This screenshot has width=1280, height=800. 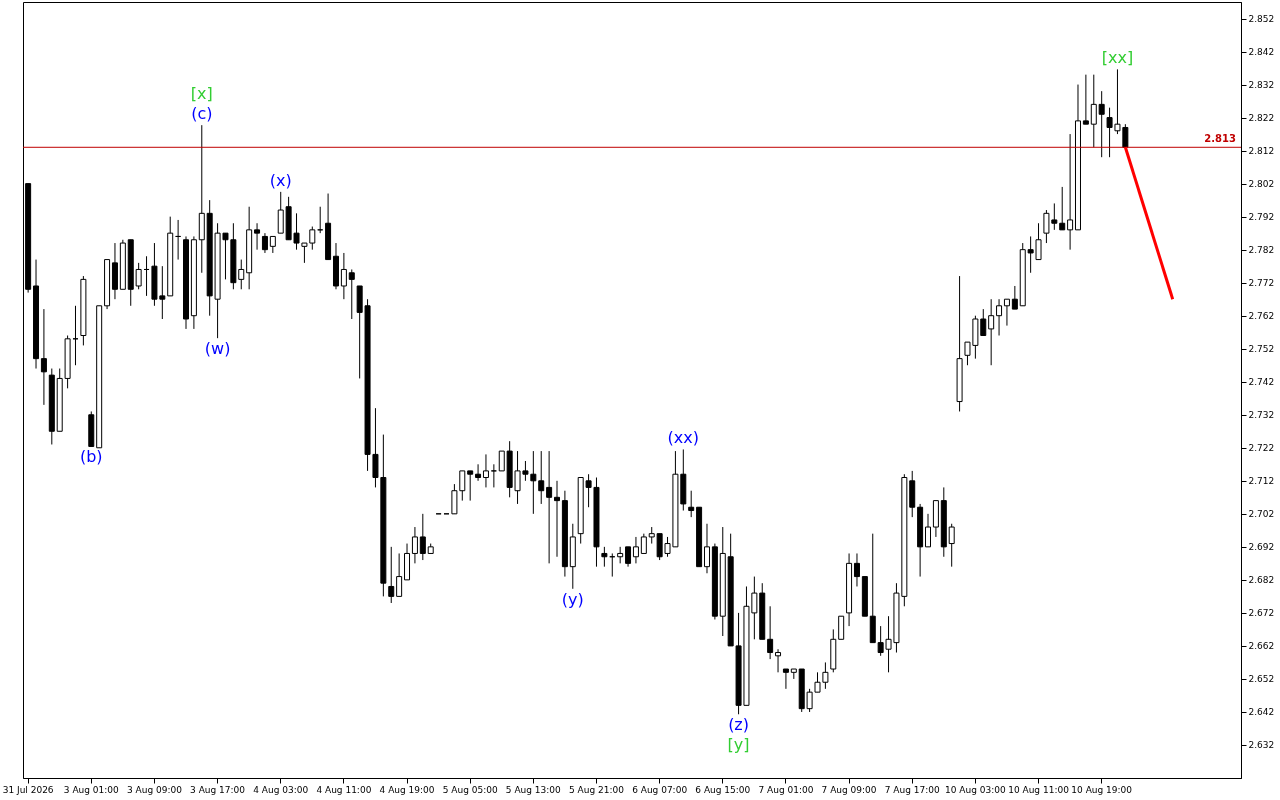 What do you see at coordinates (91, 457) in the screenshot?
I see `annotation: (b)` at bounding box center [91, 457].